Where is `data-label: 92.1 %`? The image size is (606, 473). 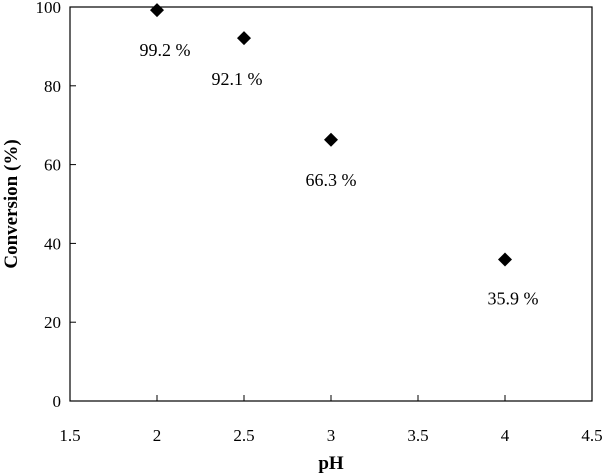 data-label: 92.1 % is located at coordinates (237, 79).